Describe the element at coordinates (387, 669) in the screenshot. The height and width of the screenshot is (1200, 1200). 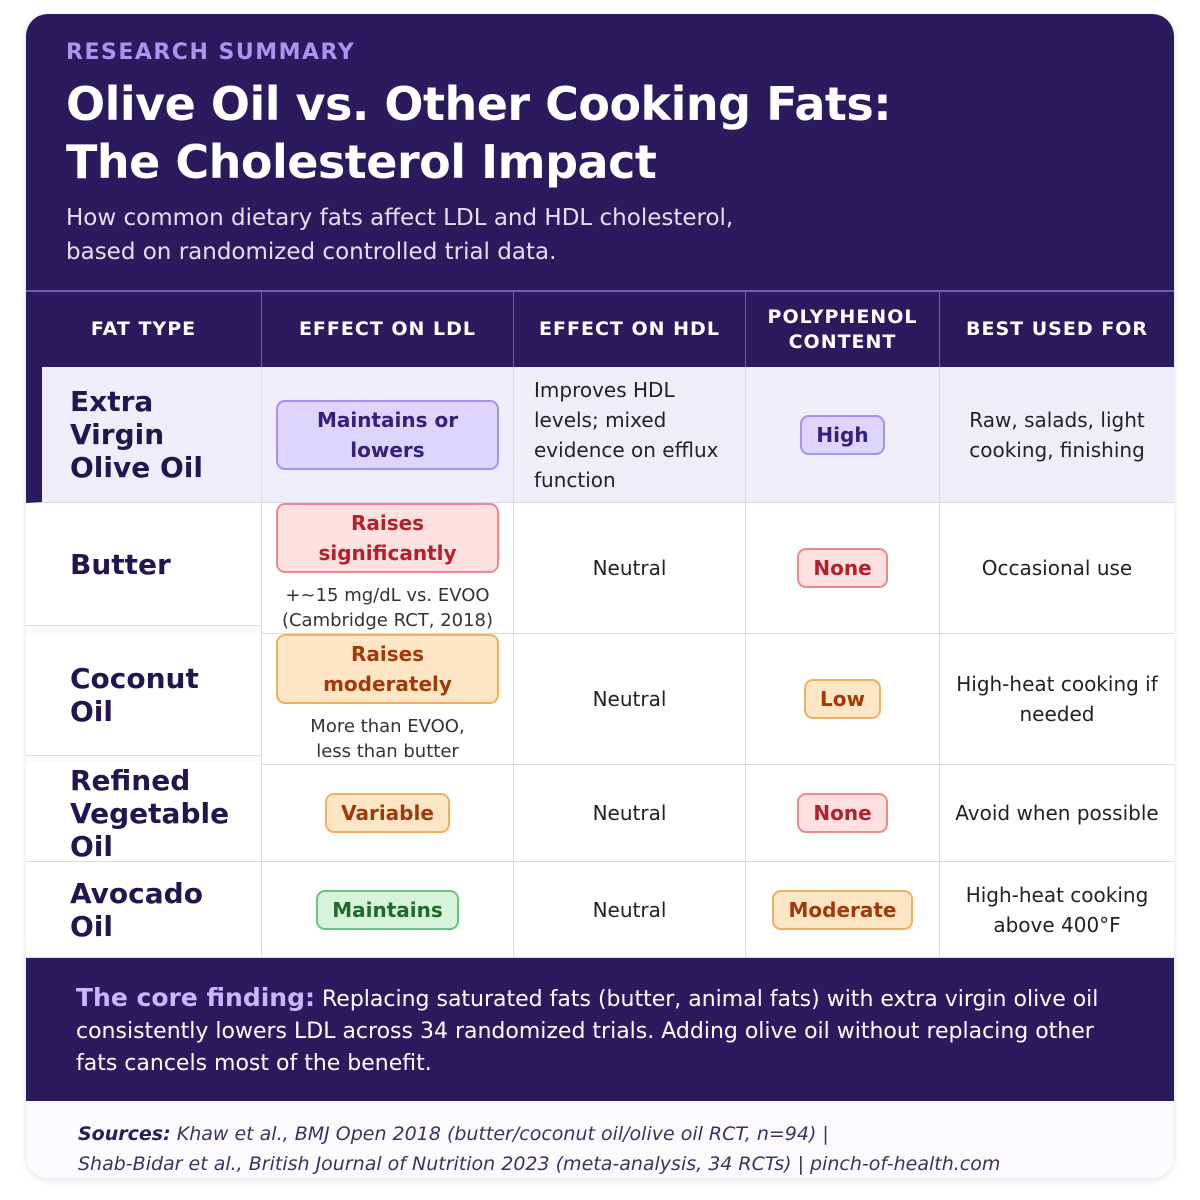
I see `badge: Raises moderately` at that location.